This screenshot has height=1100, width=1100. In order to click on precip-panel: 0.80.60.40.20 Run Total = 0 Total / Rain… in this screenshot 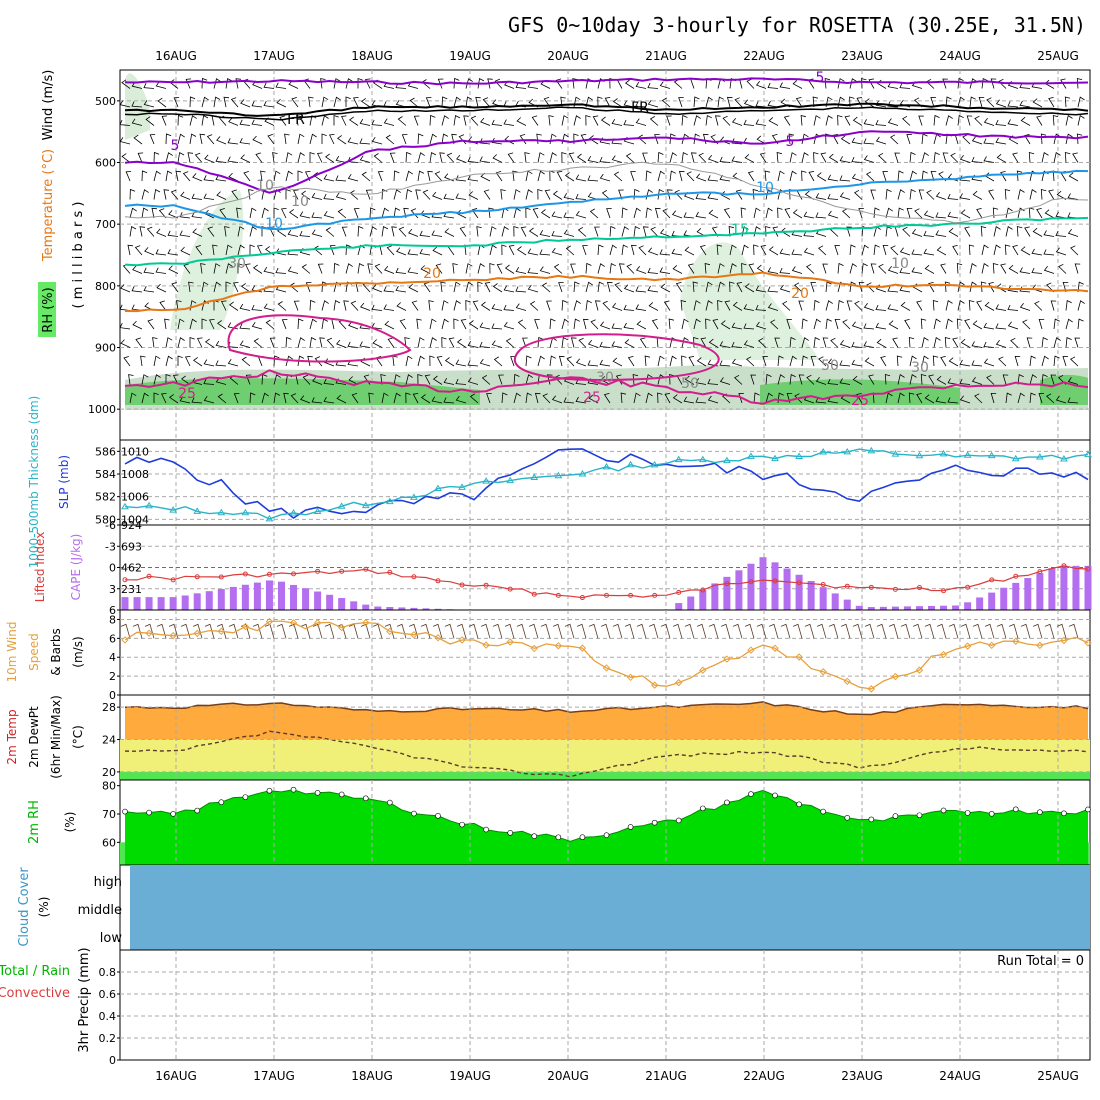, I will do `click(545, 1007)`.